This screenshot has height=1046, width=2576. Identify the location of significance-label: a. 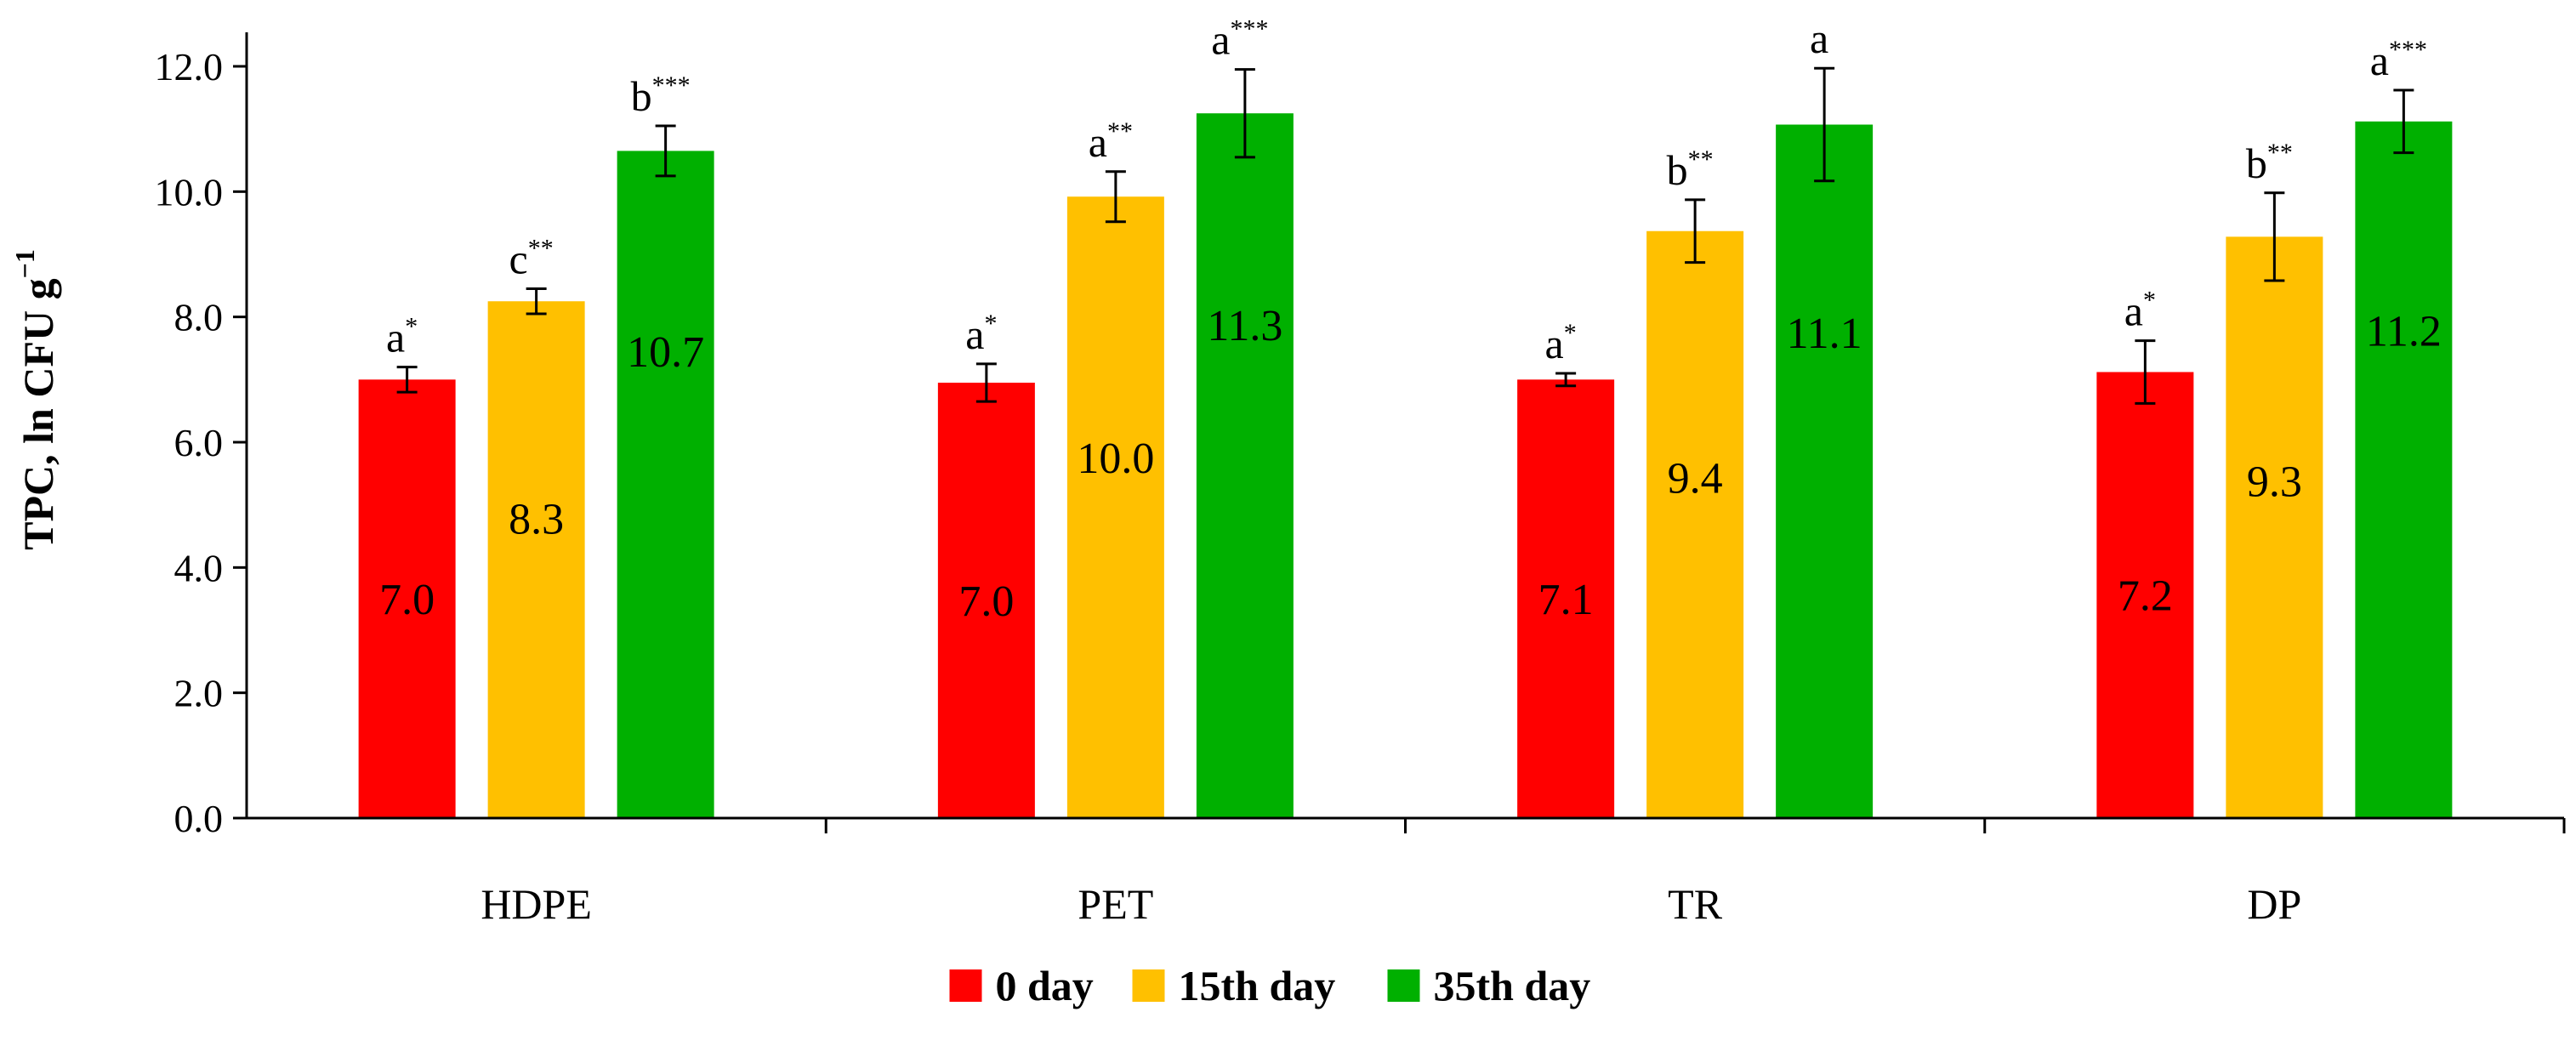
(1819, 38).